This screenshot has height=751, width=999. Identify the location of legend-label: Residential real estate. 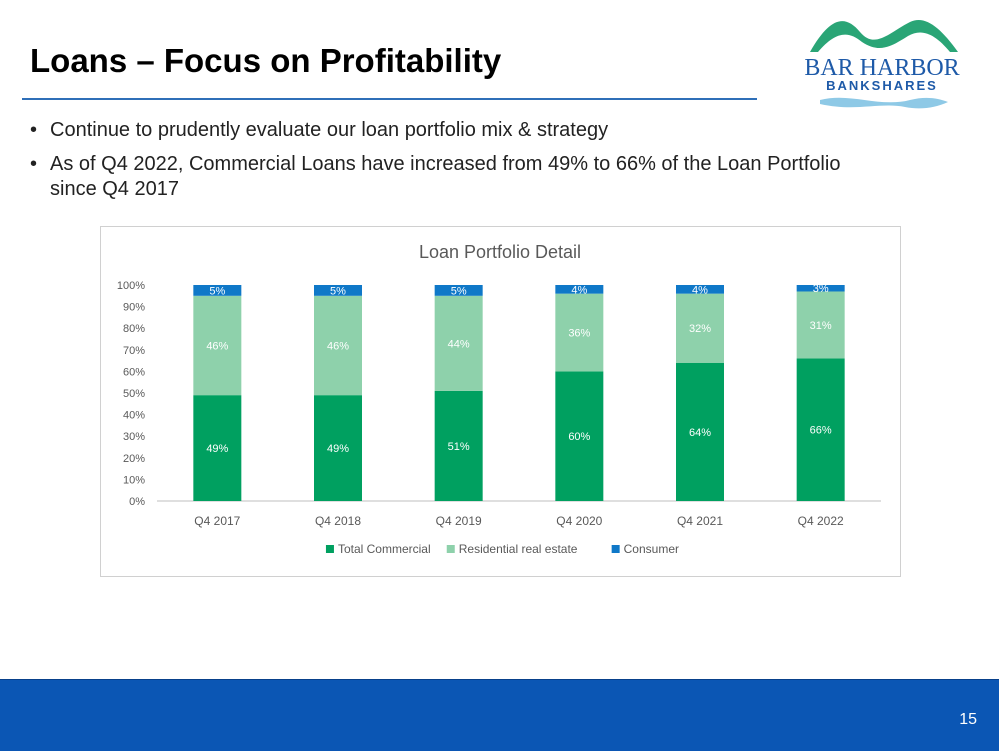
(518, 549).